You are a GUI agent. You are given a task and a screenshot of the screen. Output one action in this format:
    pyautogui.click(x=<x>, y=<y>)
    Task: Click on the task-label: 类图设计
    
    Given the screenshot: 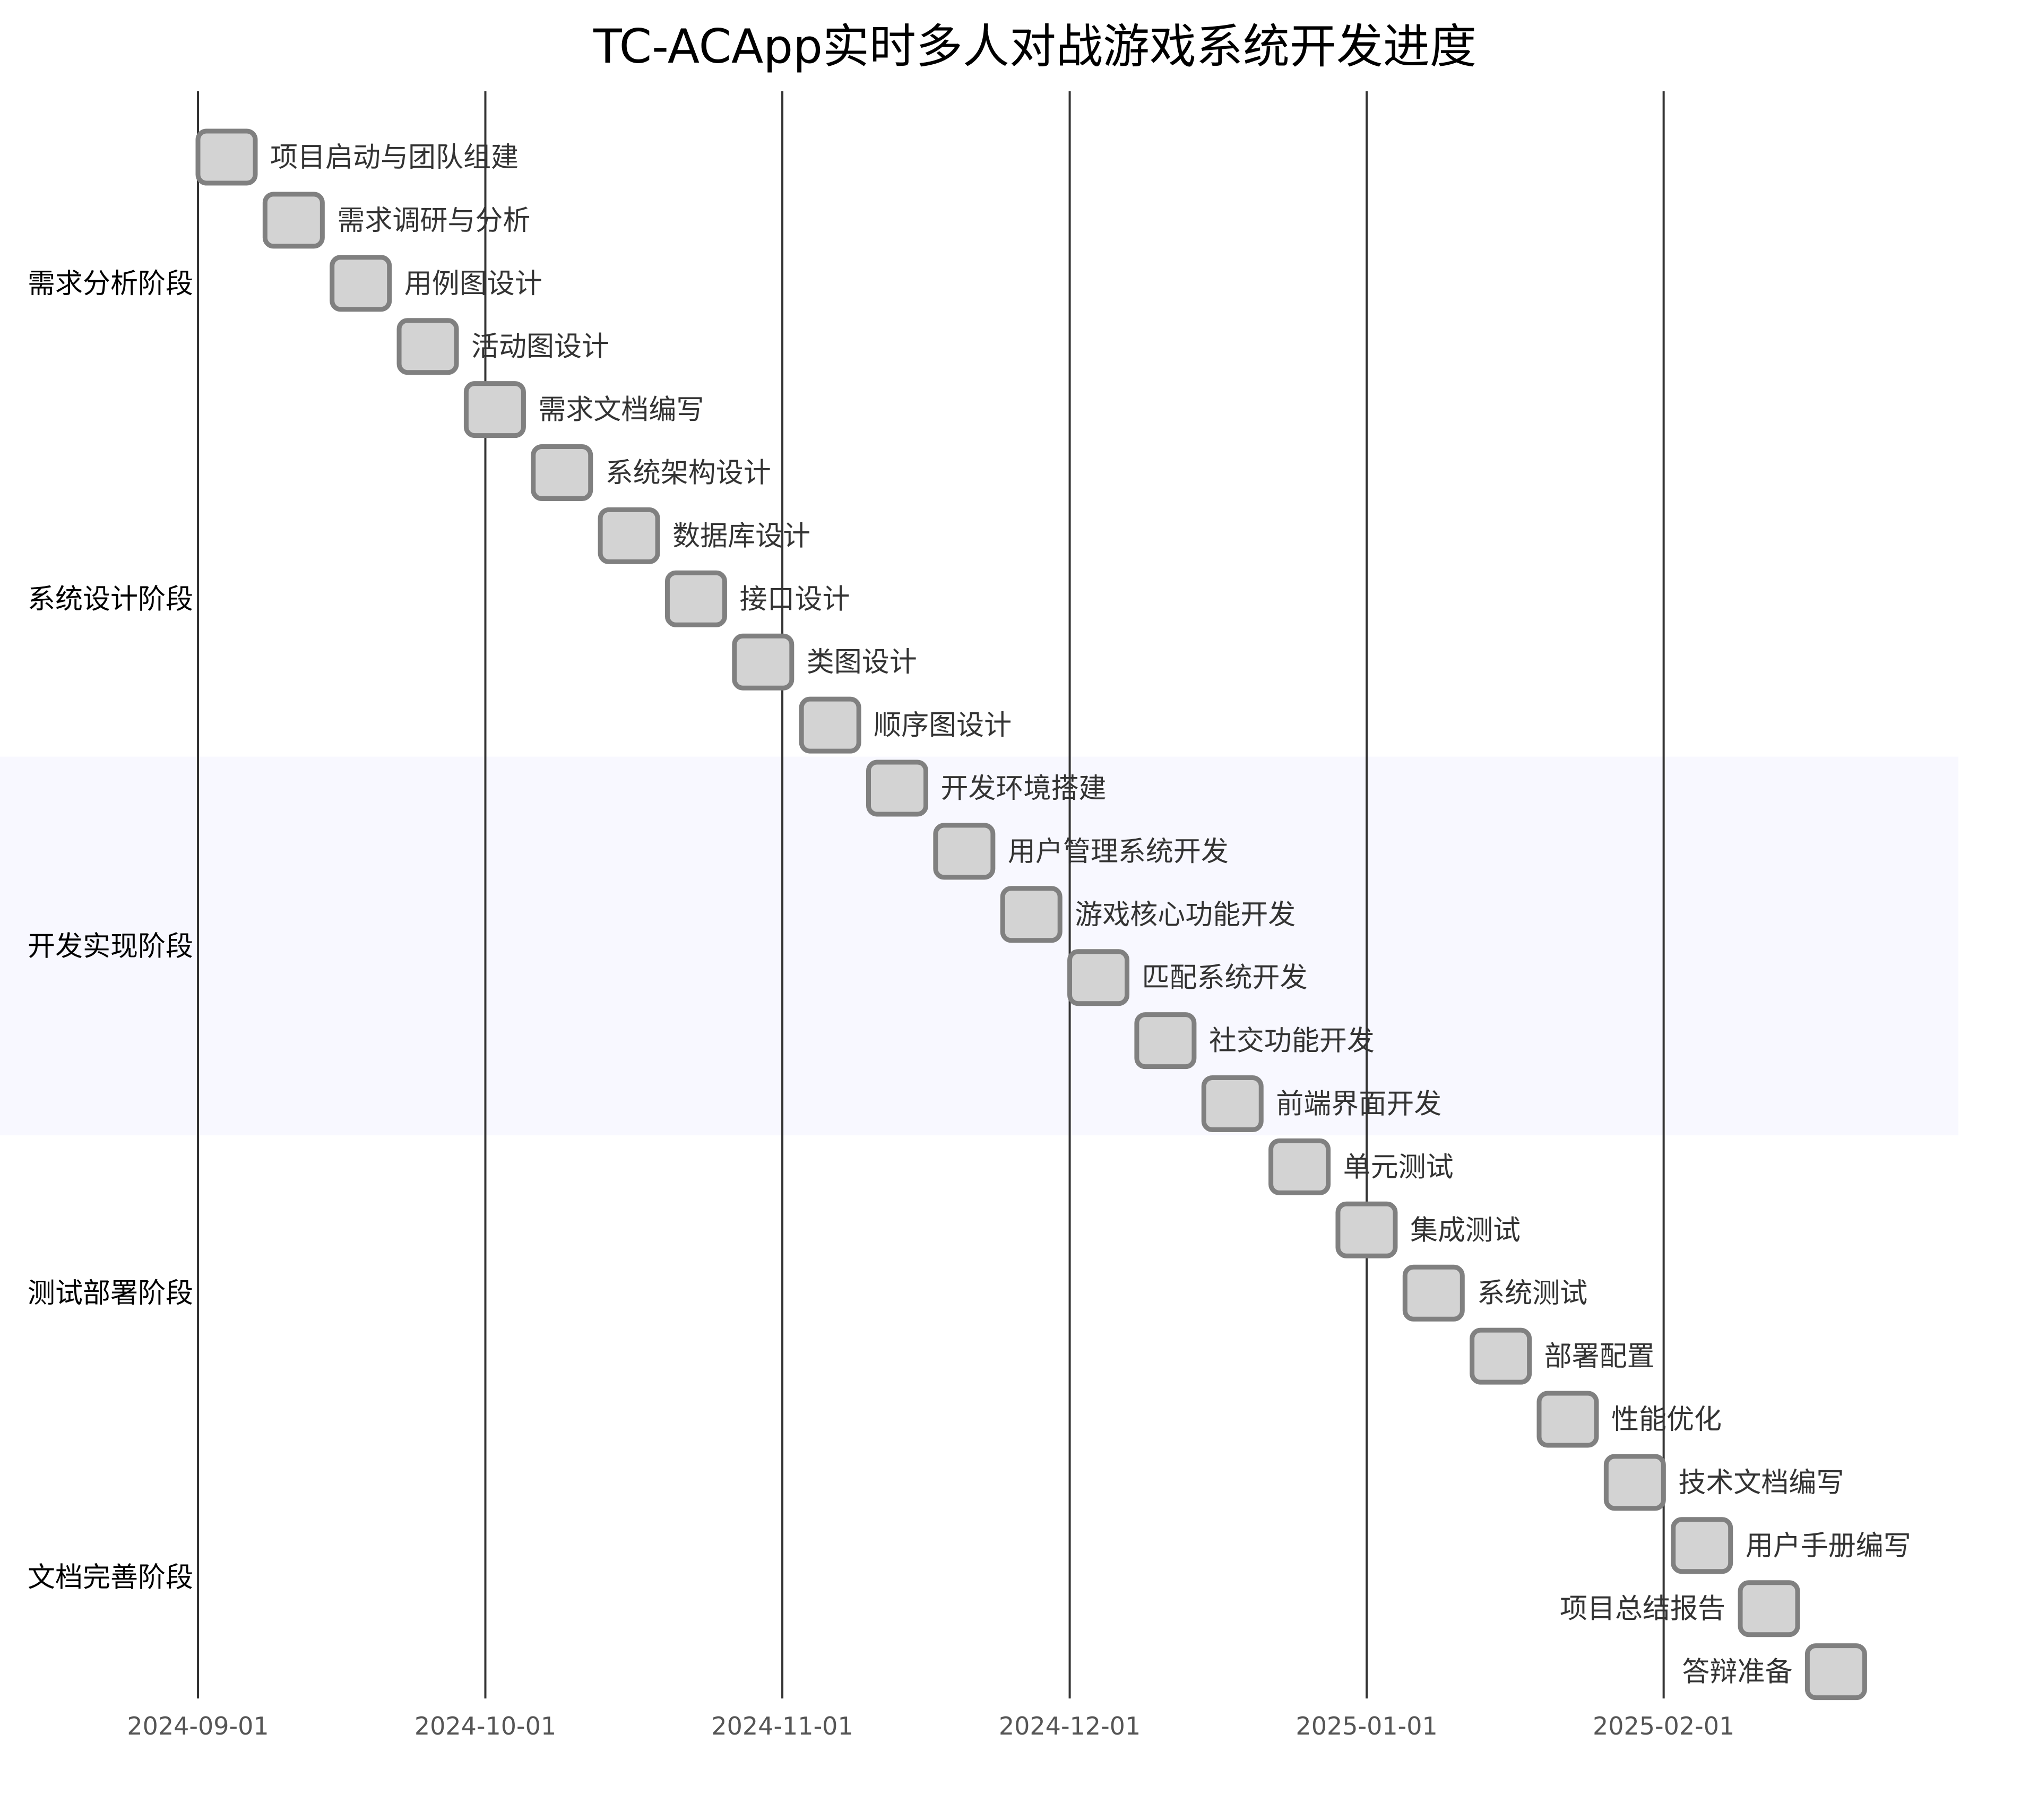 What is the action you would take?
    pyautogui.click(x=862, y=662)
    